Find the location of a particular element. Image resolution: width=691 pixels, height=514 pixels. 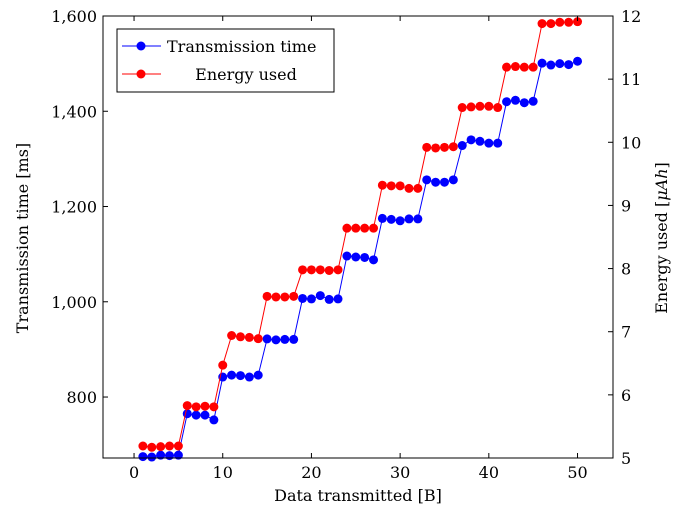

y-left-tick-label-1400: 1,400 is located at coordinates (74, 111).